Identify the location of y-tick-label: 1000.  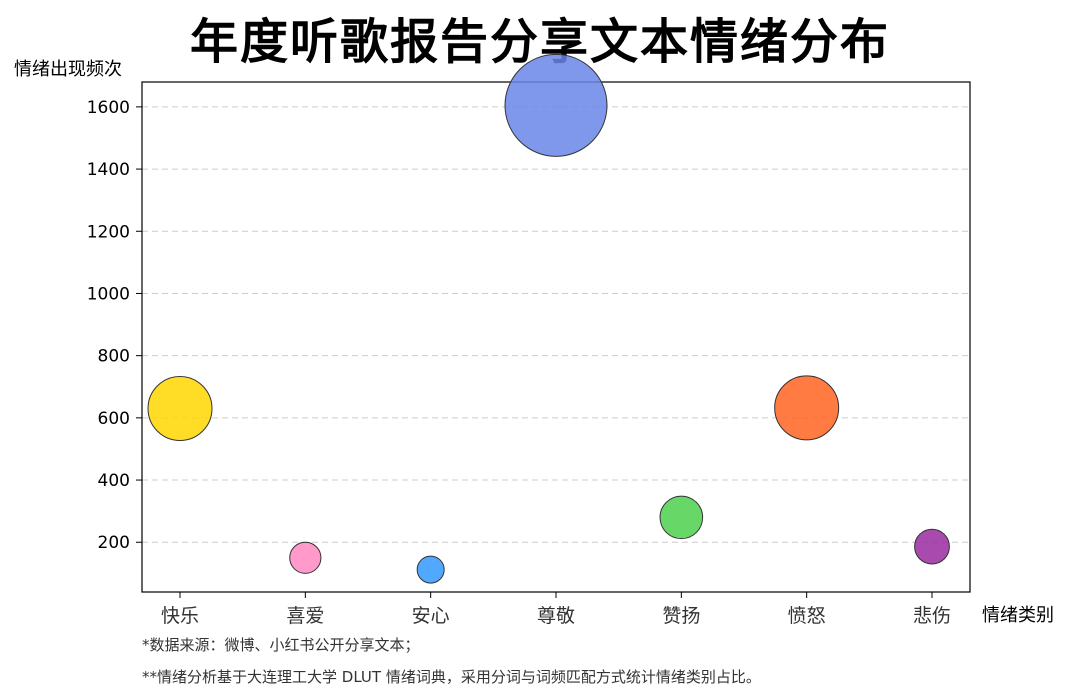
(108, 294).